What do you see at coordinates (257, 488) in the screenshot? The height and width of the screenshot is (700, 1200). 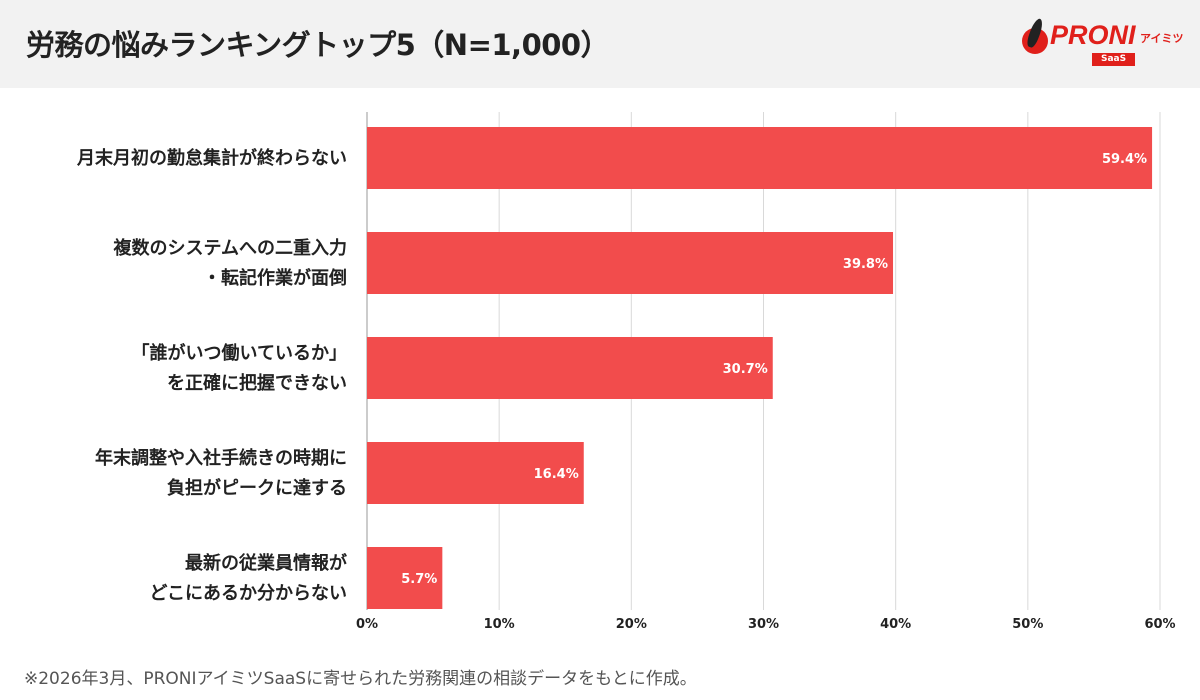 I see `category-label: 負担がピークに達する` at bounding box center [257, 488].